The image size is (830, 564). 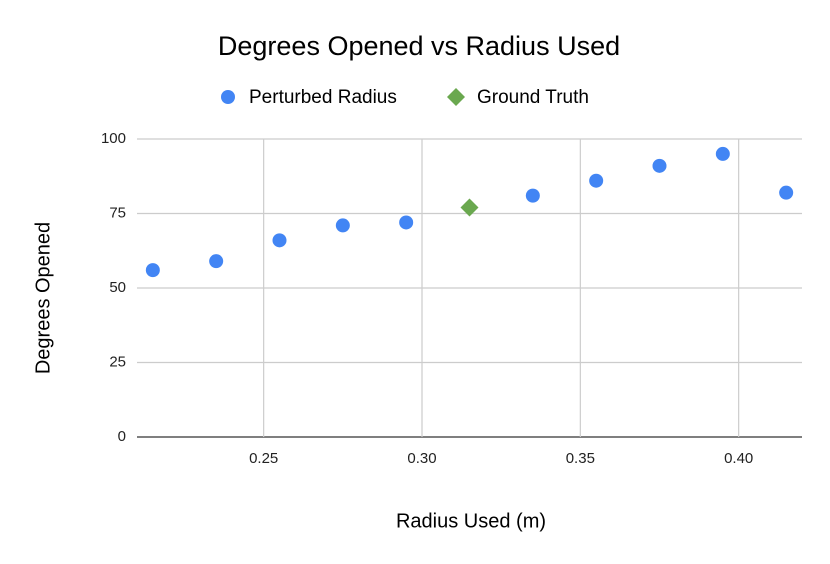 What do you see at coordinates (738, 458) in the screenshot?
I see `x-tick-label: 0.40` at bounding box center [738, 458].